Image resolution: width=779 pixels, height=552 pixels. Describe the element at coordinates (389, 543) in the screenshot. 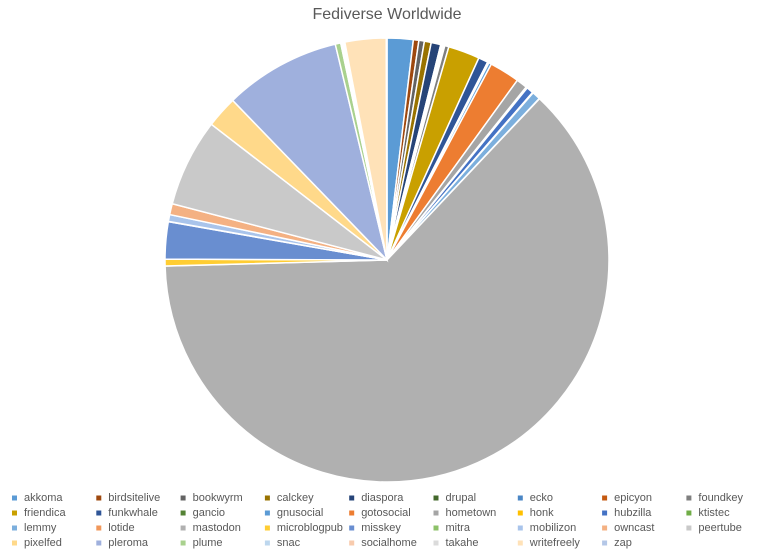

I see `legend-label: socialhome` at that location.